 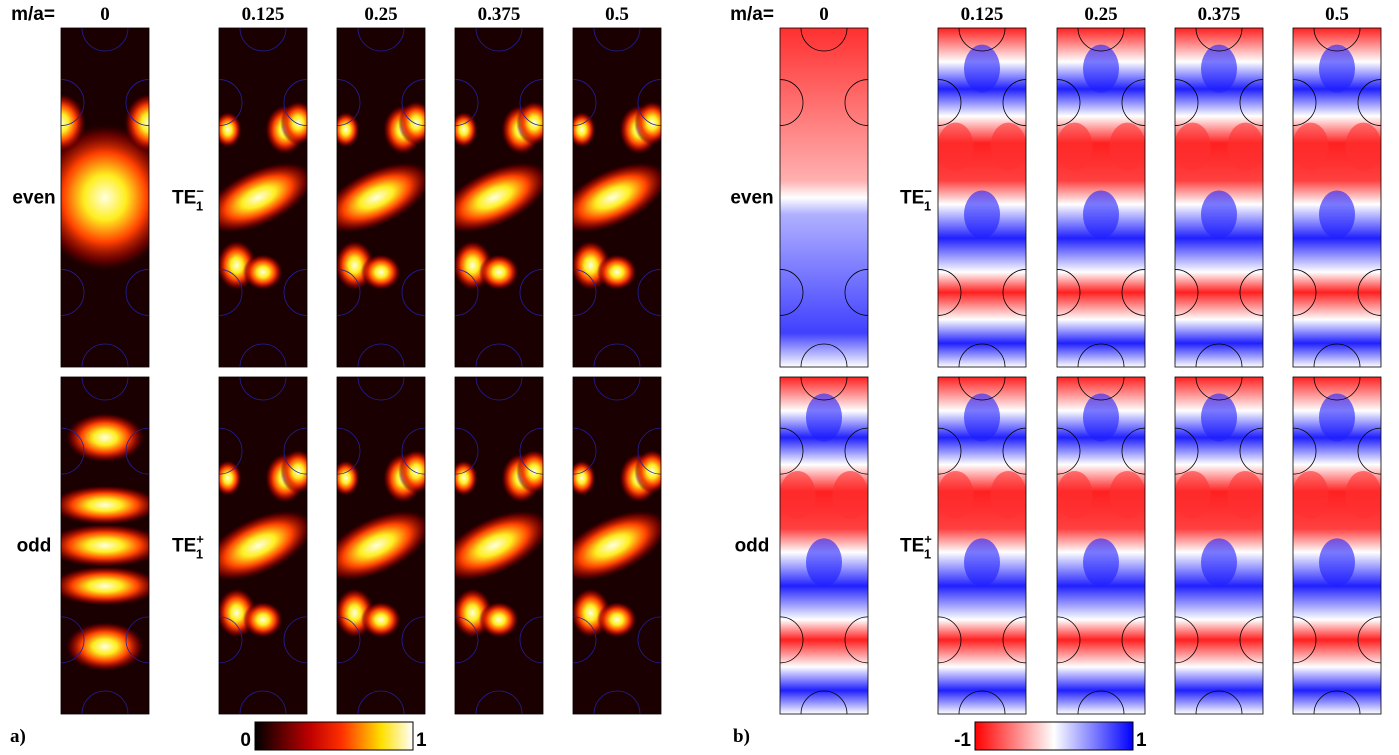 What do you see at coordinates (334, 736) in the screenshot?
I see `colorbar` at bounding box center [334, 736].